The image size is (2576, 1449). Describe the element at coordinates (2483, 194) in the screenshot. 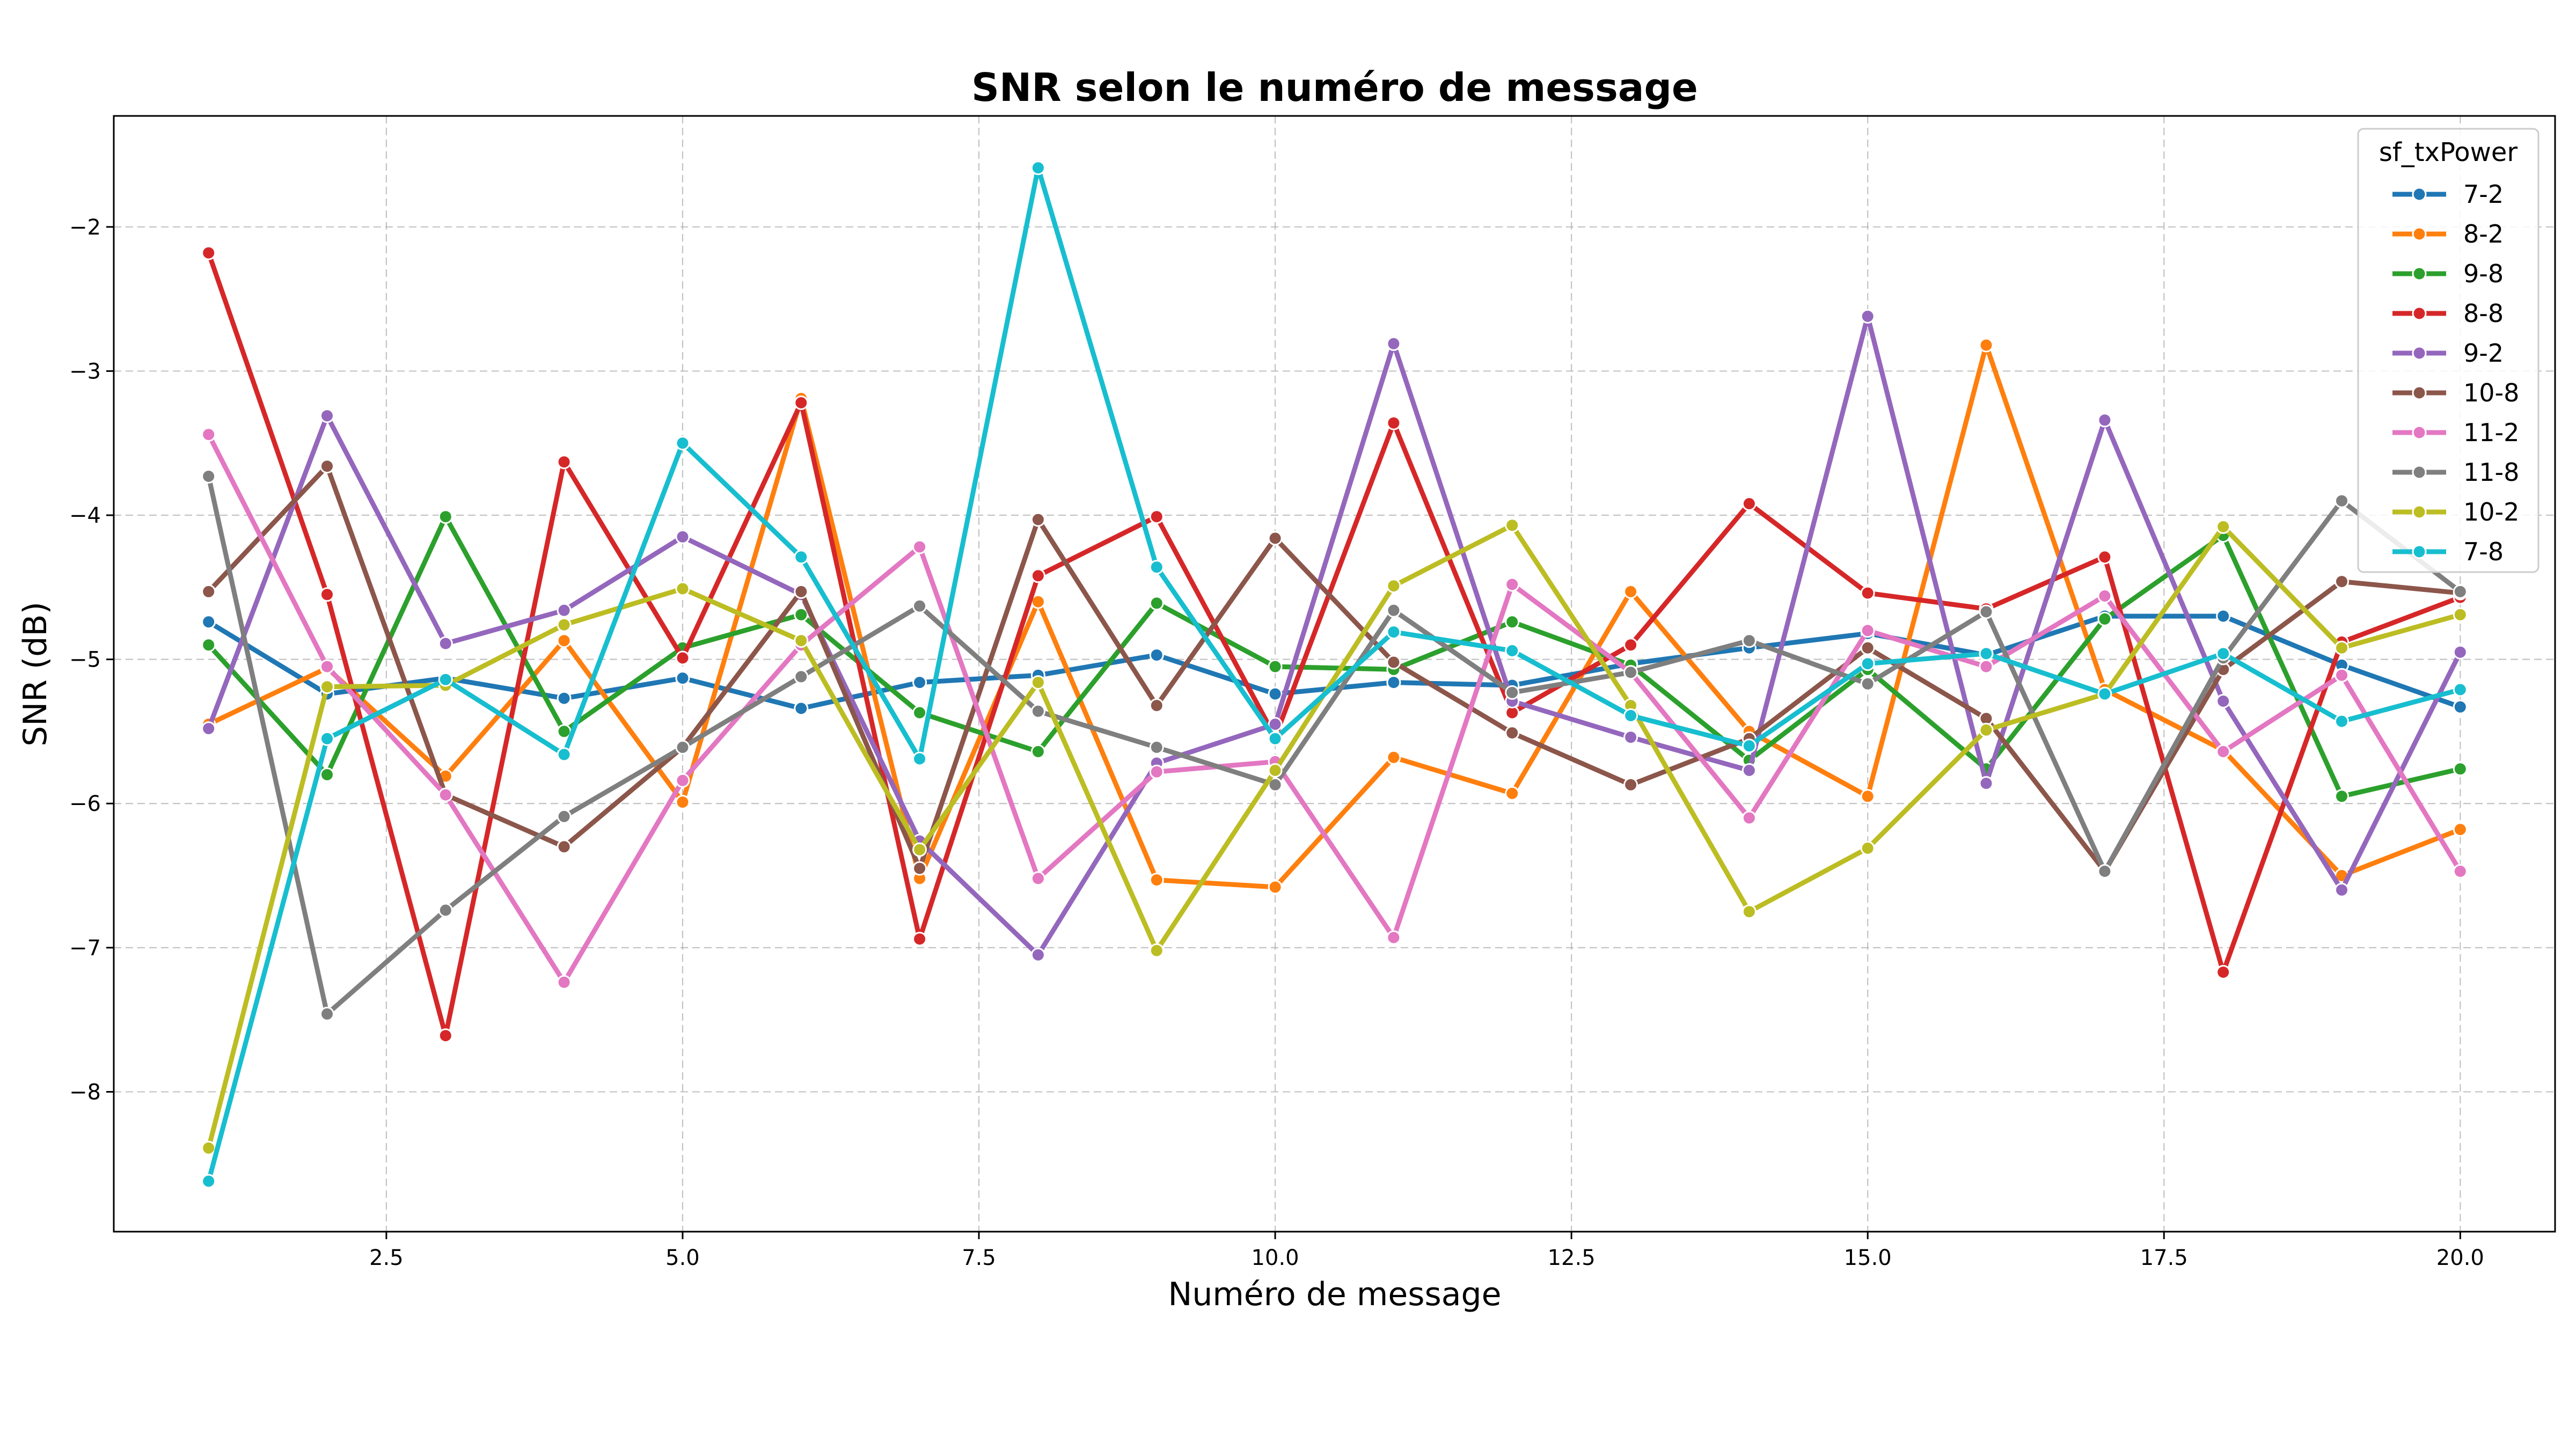

I see `legend-label: 7-2` at that location.